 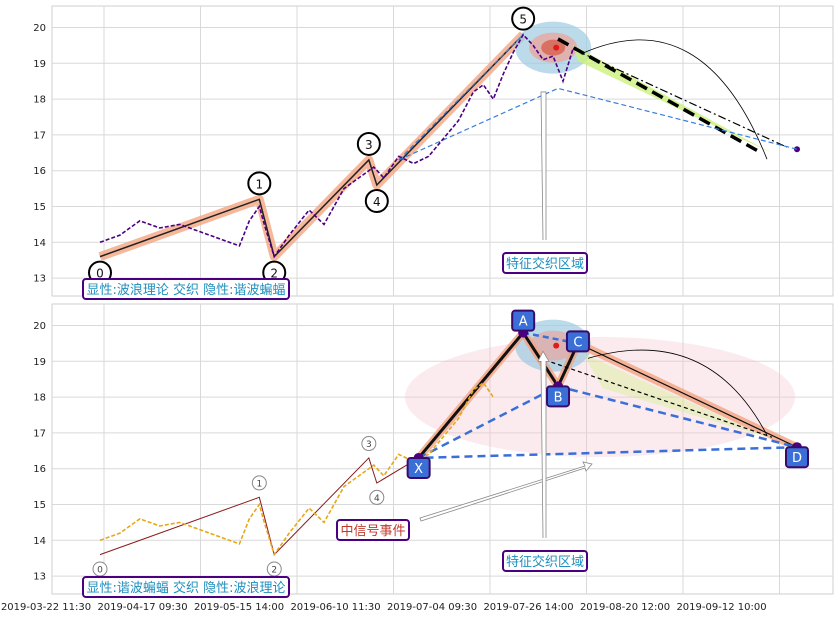 I want to click on bottom-panel-harmonic-points: X A B C D, so click(x=607, y=394).